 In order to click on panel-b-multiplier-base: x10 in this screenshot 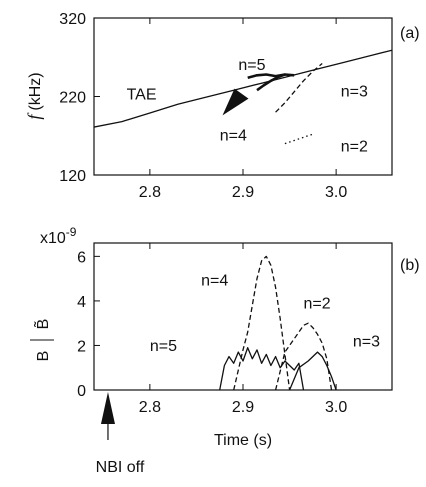, I will do `click(53, 238)`.